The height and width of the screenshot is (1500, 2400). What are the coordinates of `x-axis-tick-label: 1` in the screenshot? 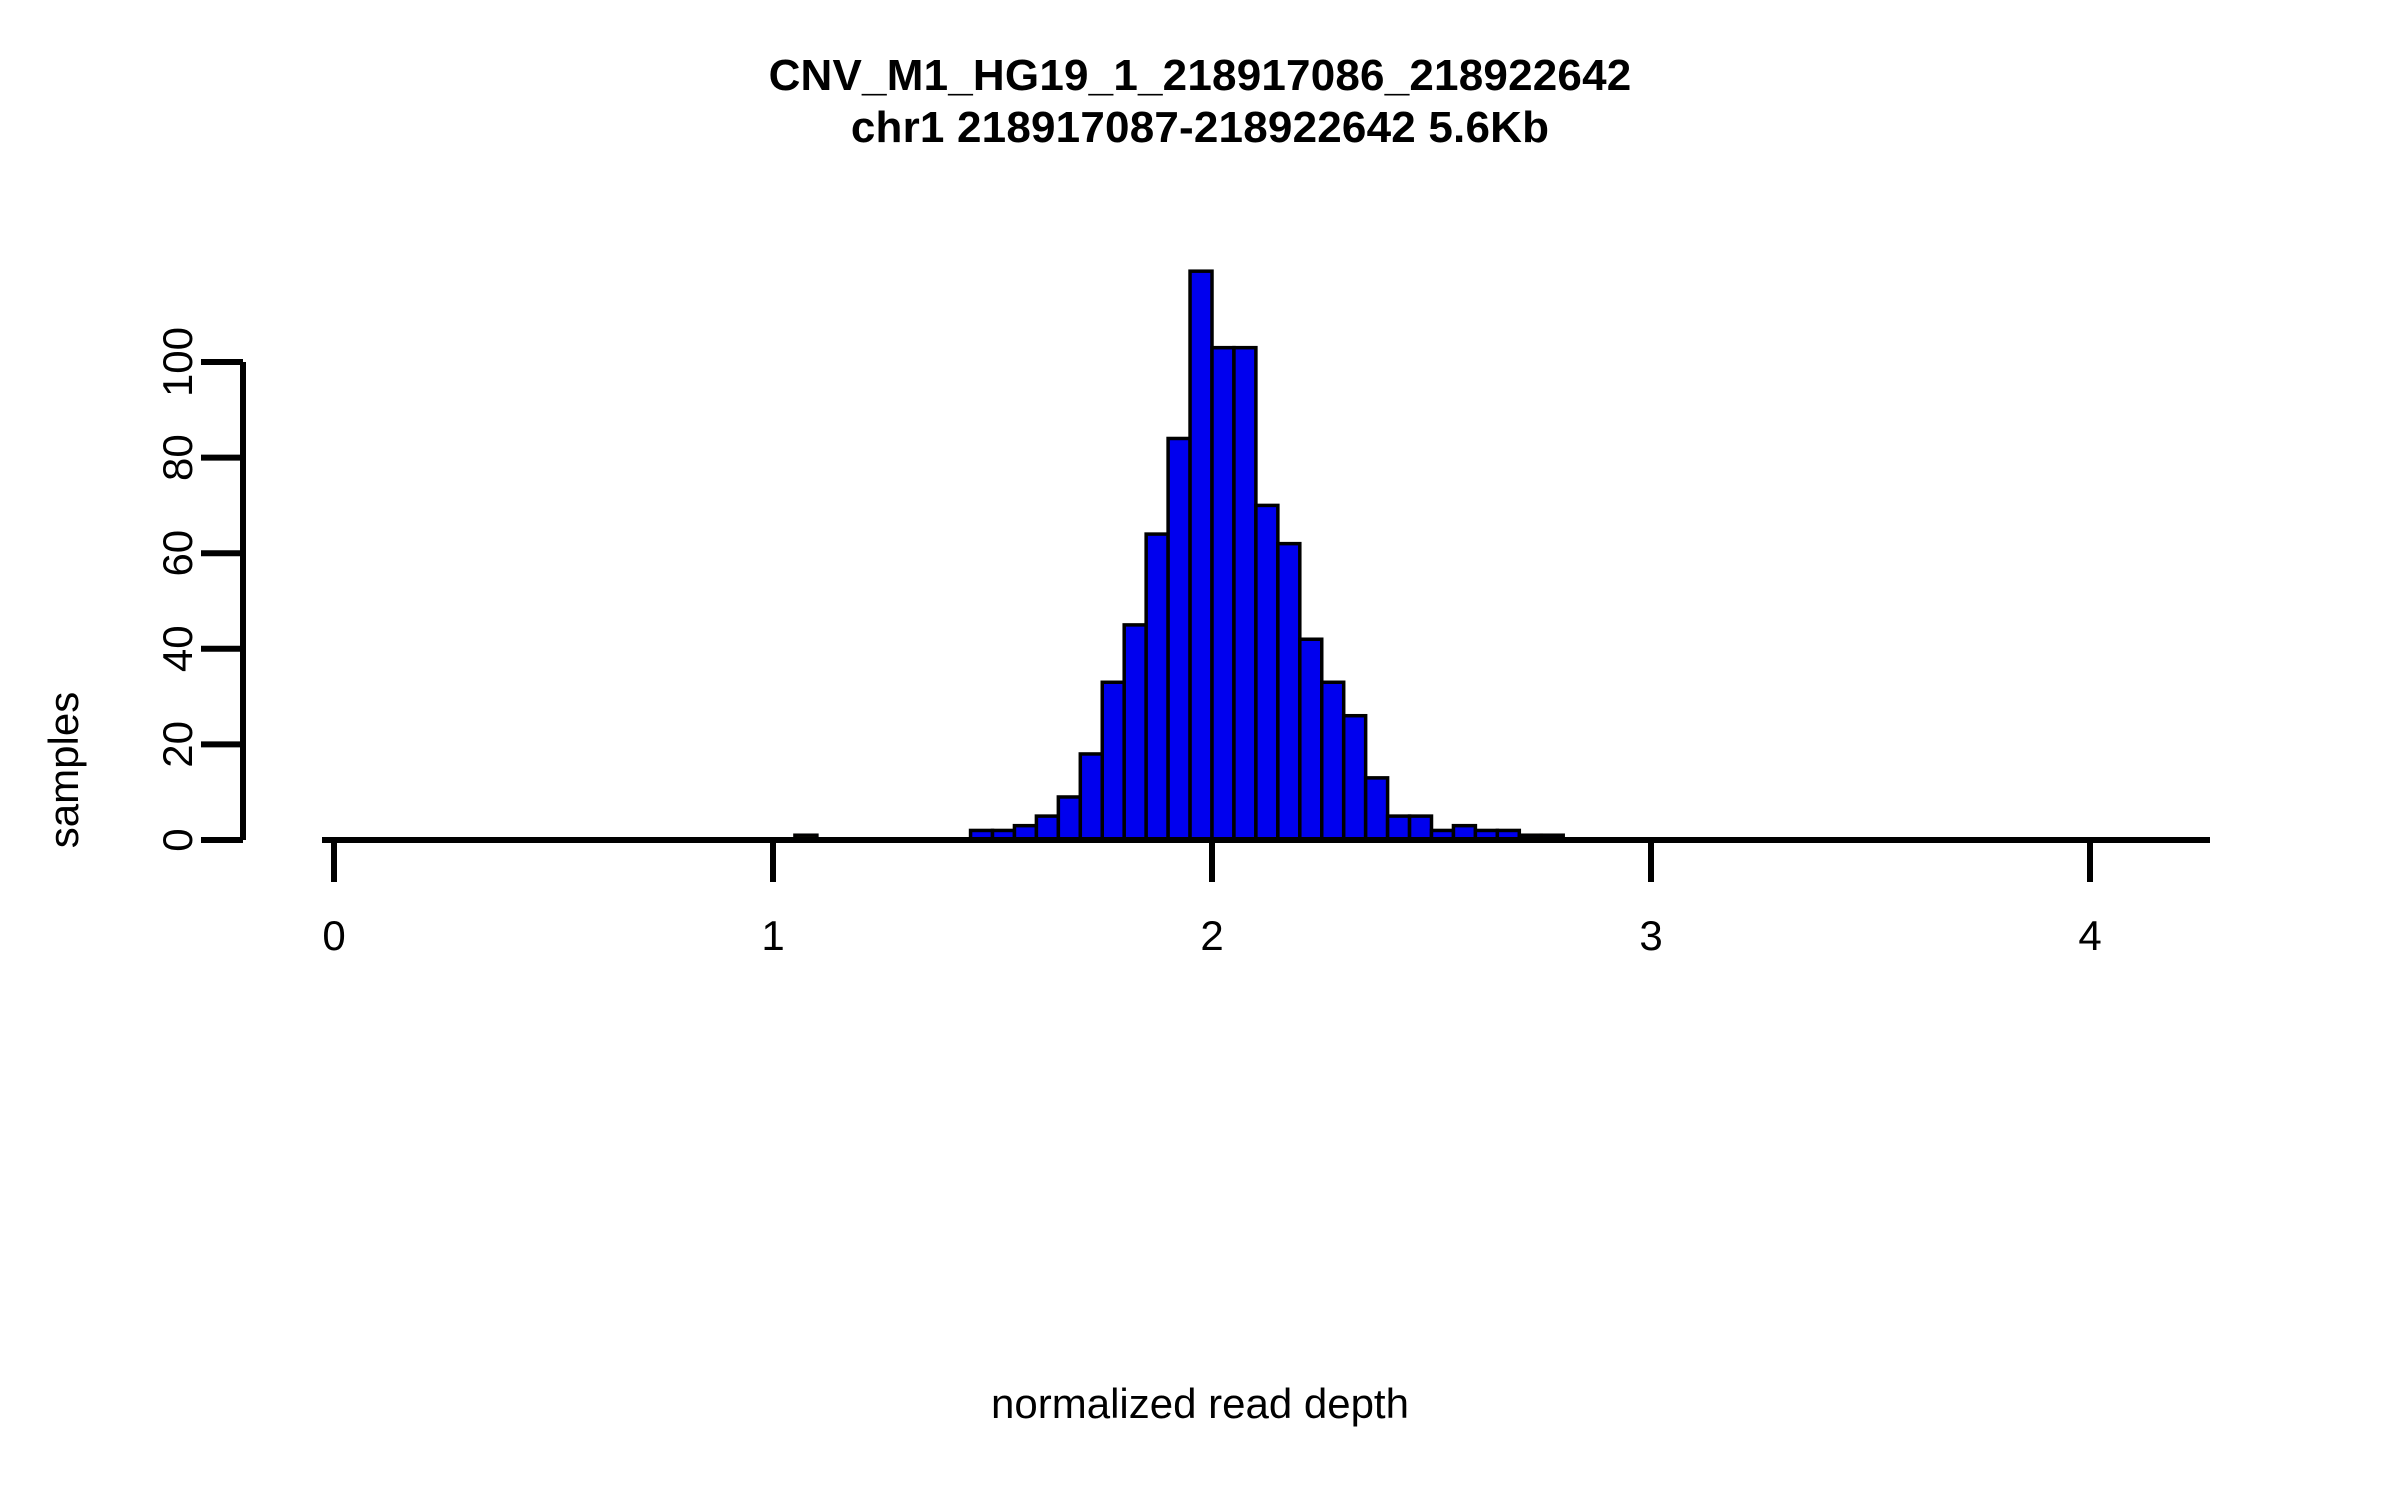 It's located at (772, 935).